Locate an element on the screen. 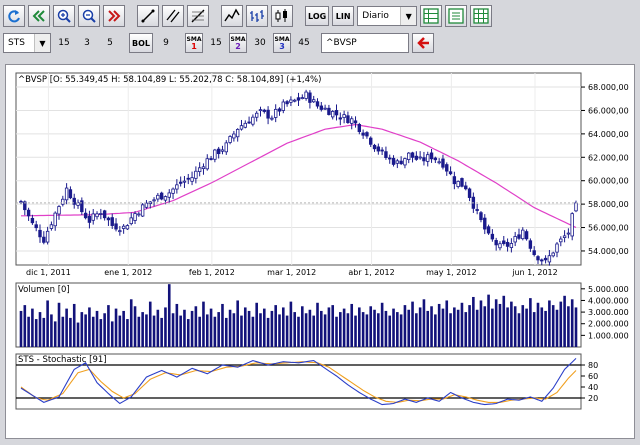 The image size is (640, 445). grid-icon is located at coordinates (431, 16).